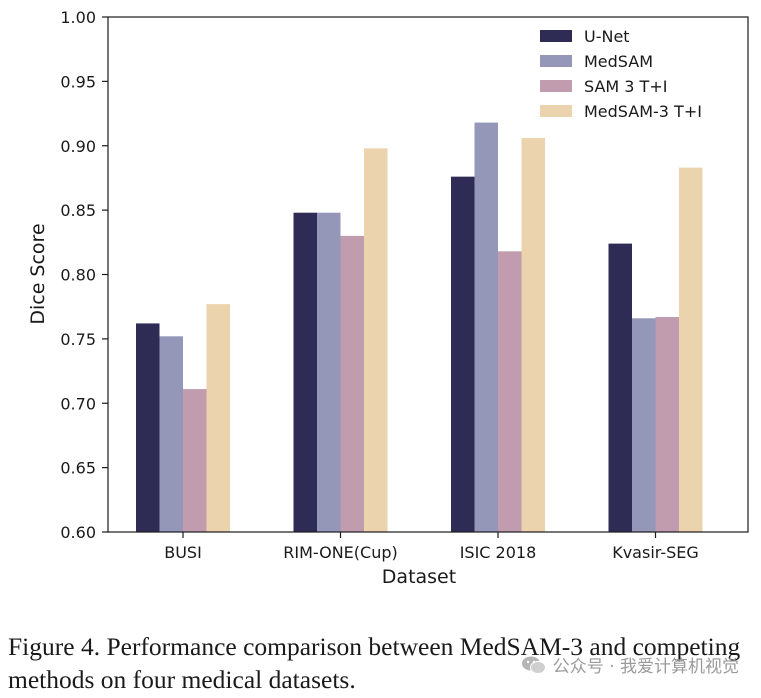 This screenshot has width=761, height=698. Describe the element at coordinates (38, 273) in the screenshot. I see `y-axis-label: Dice Score` at that location.